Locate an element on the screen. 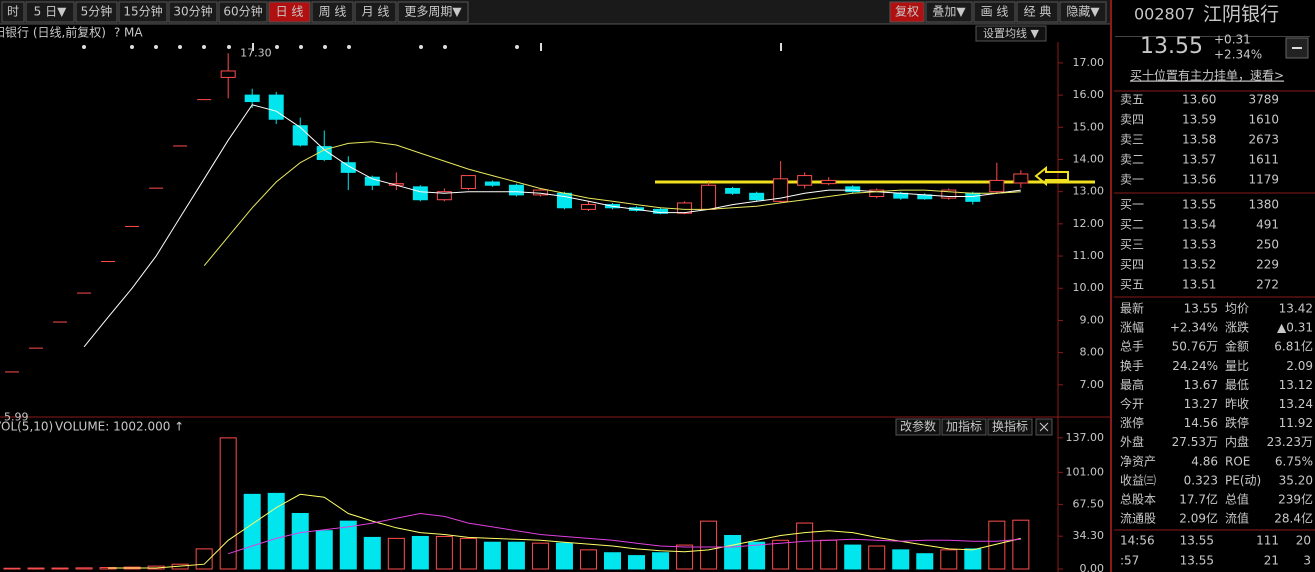 The width and height of the screenshot is (1315, 572). toolbar-label: 叠加▼ is located at coordinates (949, 12).